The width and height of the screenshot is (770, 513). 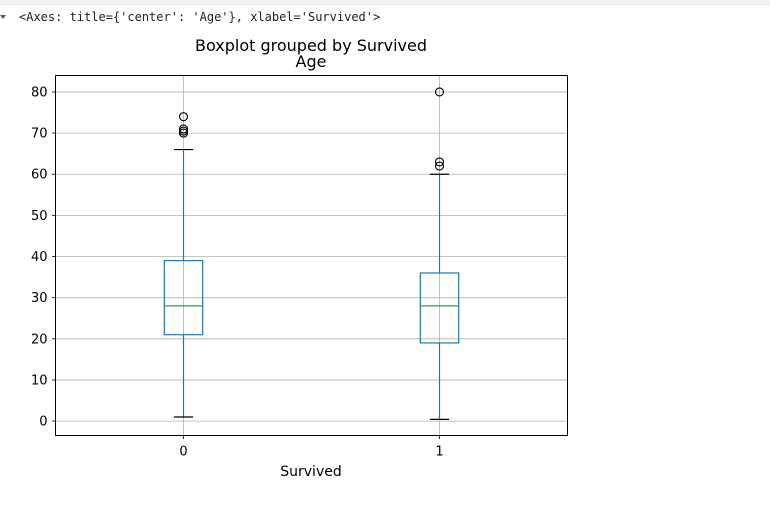 What do you see at coordinates (39, 380) in the screenshot?
I see `y-tick-label: 10` at bounding box center [39, 380].